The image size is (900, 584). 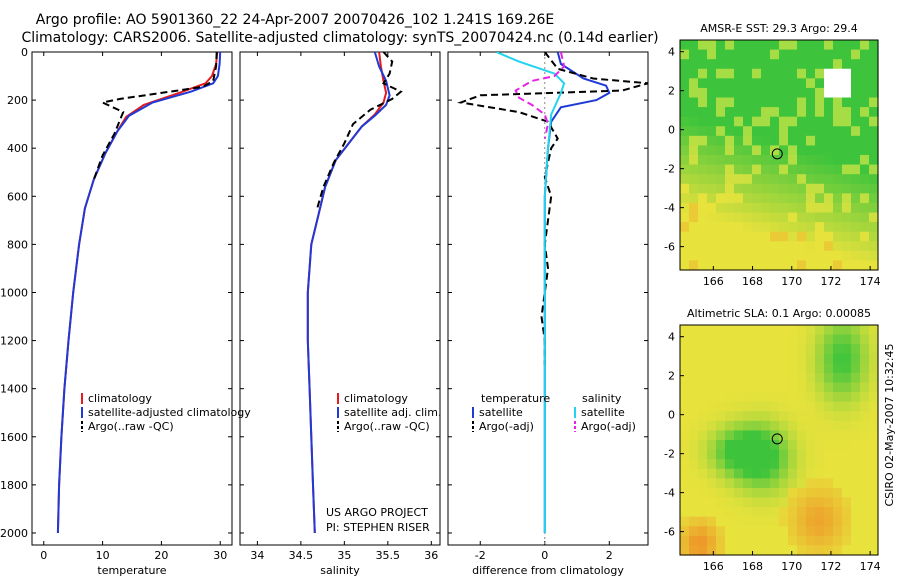 What do you see at coordinates (889, 424) in the screenshot?
I see `credit-label: CSIRO 02-May-2007 10:32:45` at bounding box center [889, 424].